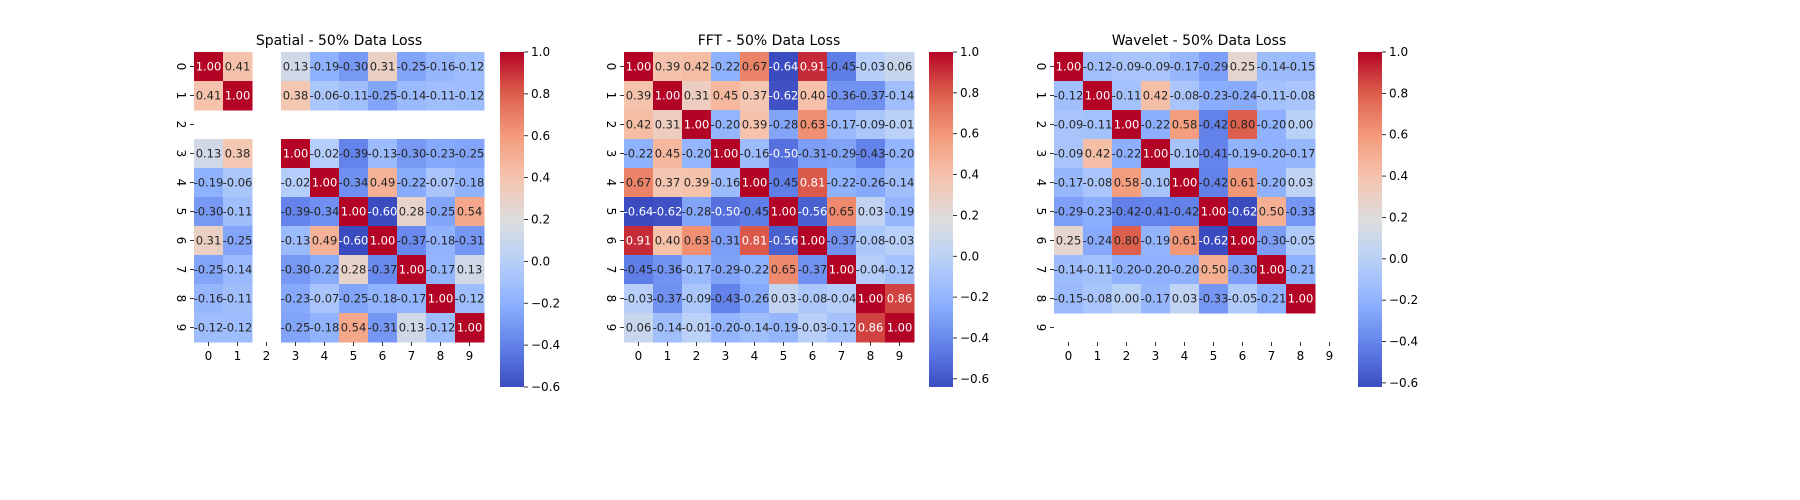 The image size is (1800, 500). I want to click on x-tick-label: 9, so click(470, 356).